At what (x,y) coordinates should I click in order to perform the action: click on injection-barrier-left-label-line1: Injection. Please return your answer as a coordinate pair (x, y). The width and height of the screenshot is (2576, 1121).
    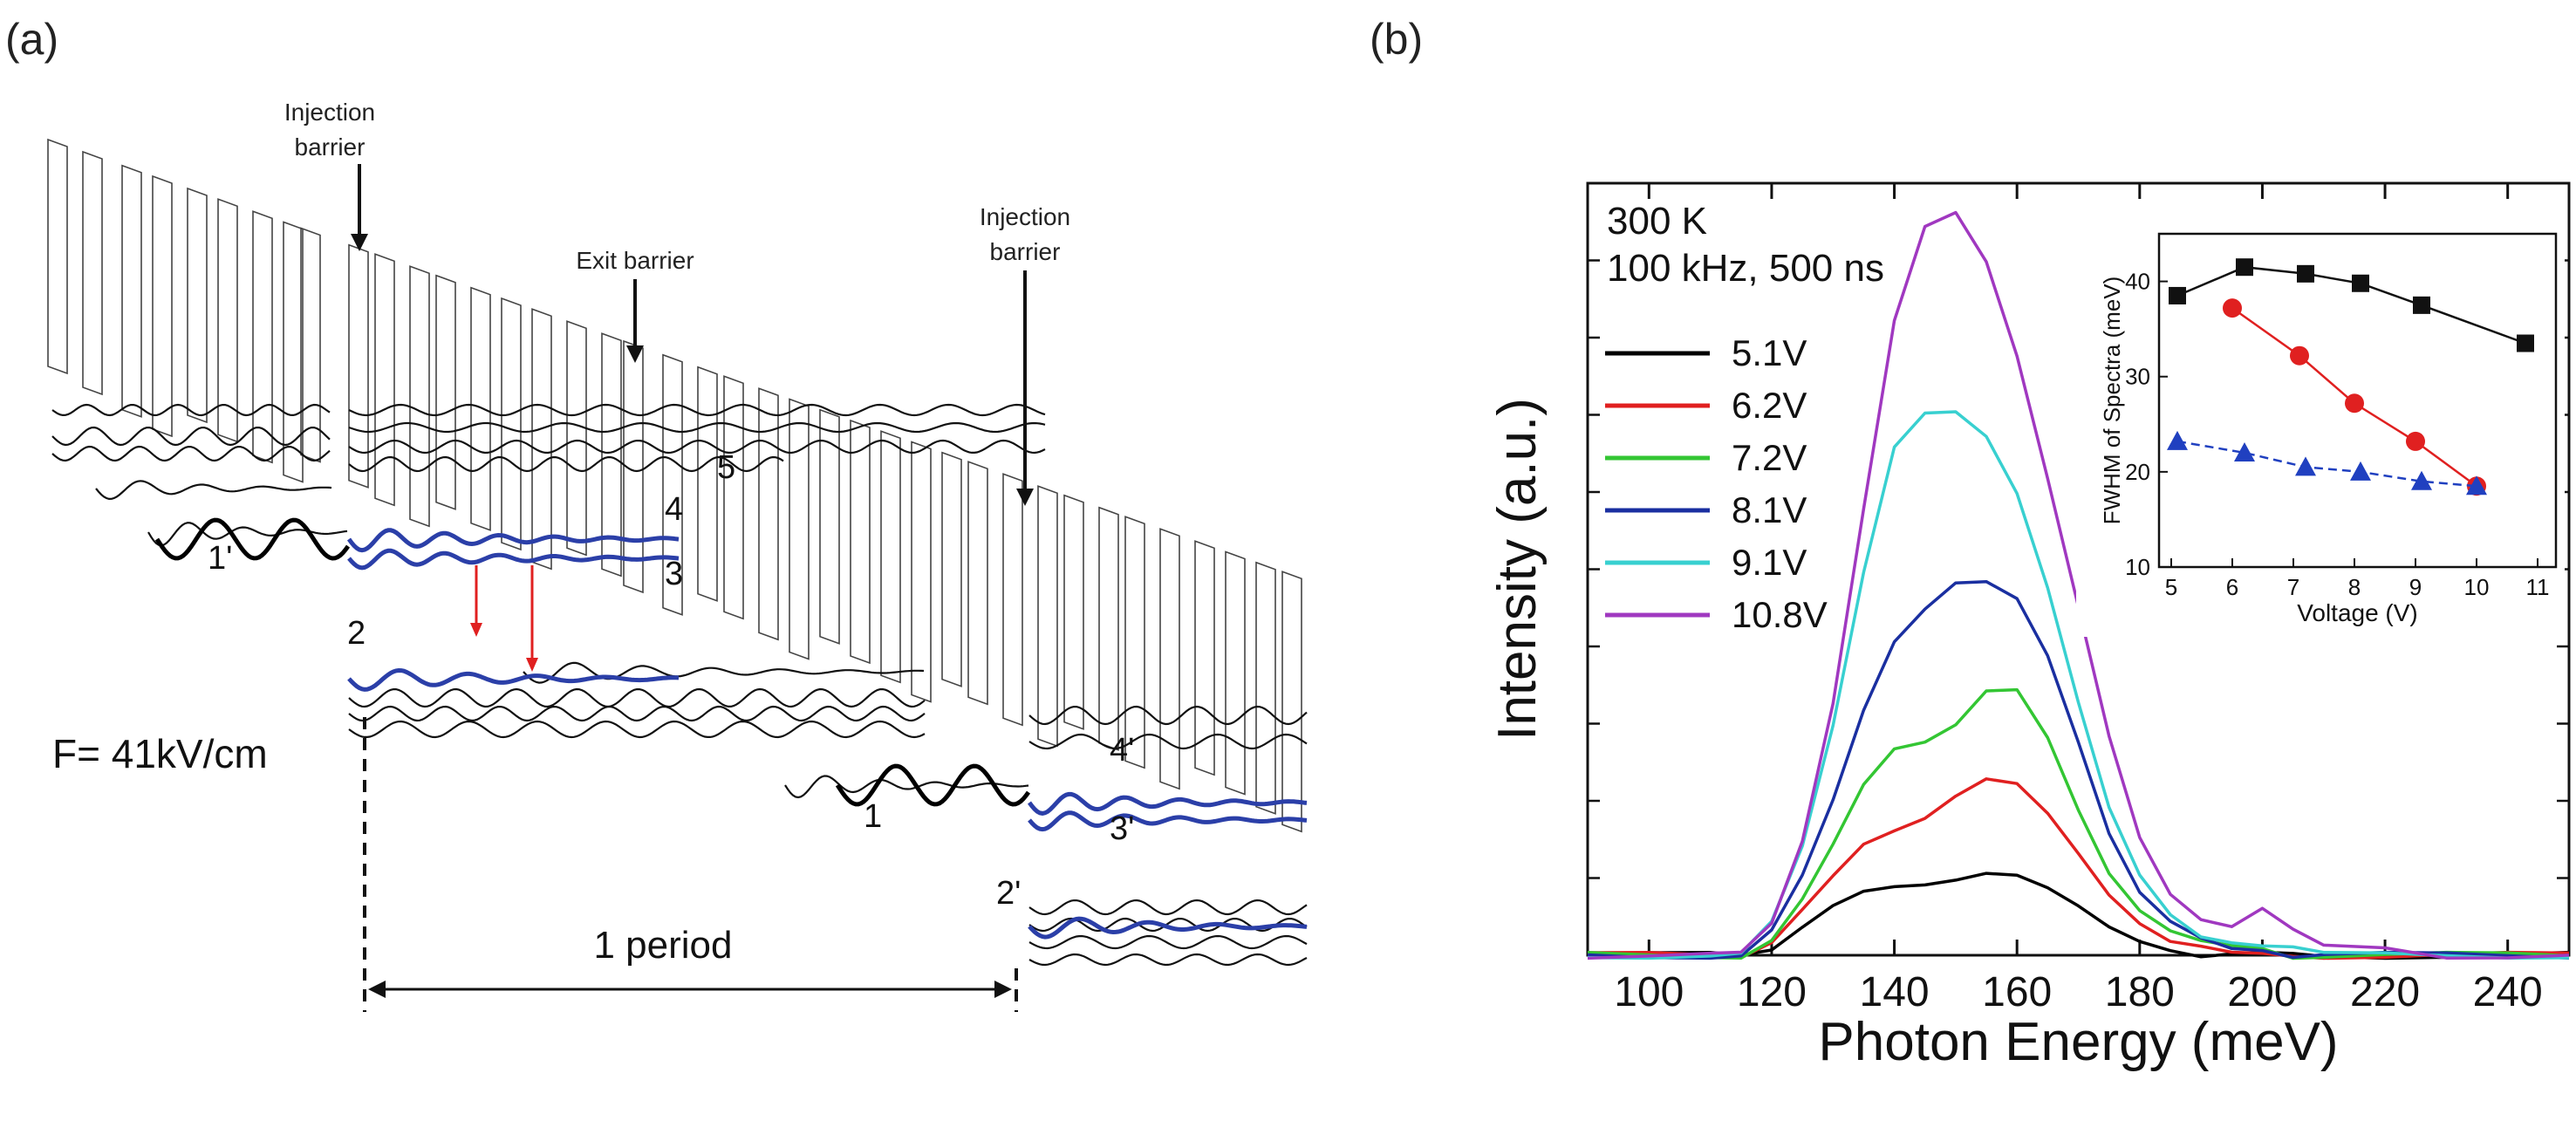
    Looking at the image, I should click on (329, 113).